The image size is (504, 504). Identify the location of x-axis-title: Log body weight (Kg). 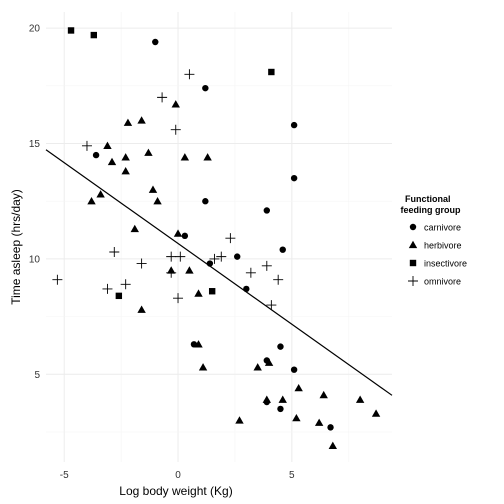
(175, 491).